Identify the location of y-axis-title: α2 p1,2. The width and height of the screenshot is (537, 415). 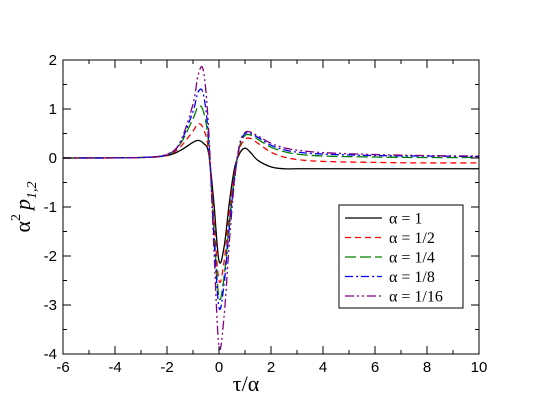
(24, 206).